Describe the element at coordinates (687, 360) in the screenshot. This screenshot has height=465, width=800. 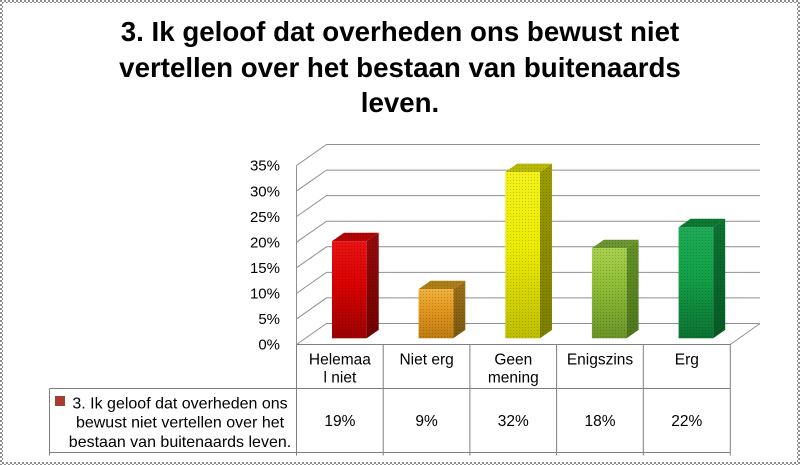
I see `svg-text: Erg` at that location.